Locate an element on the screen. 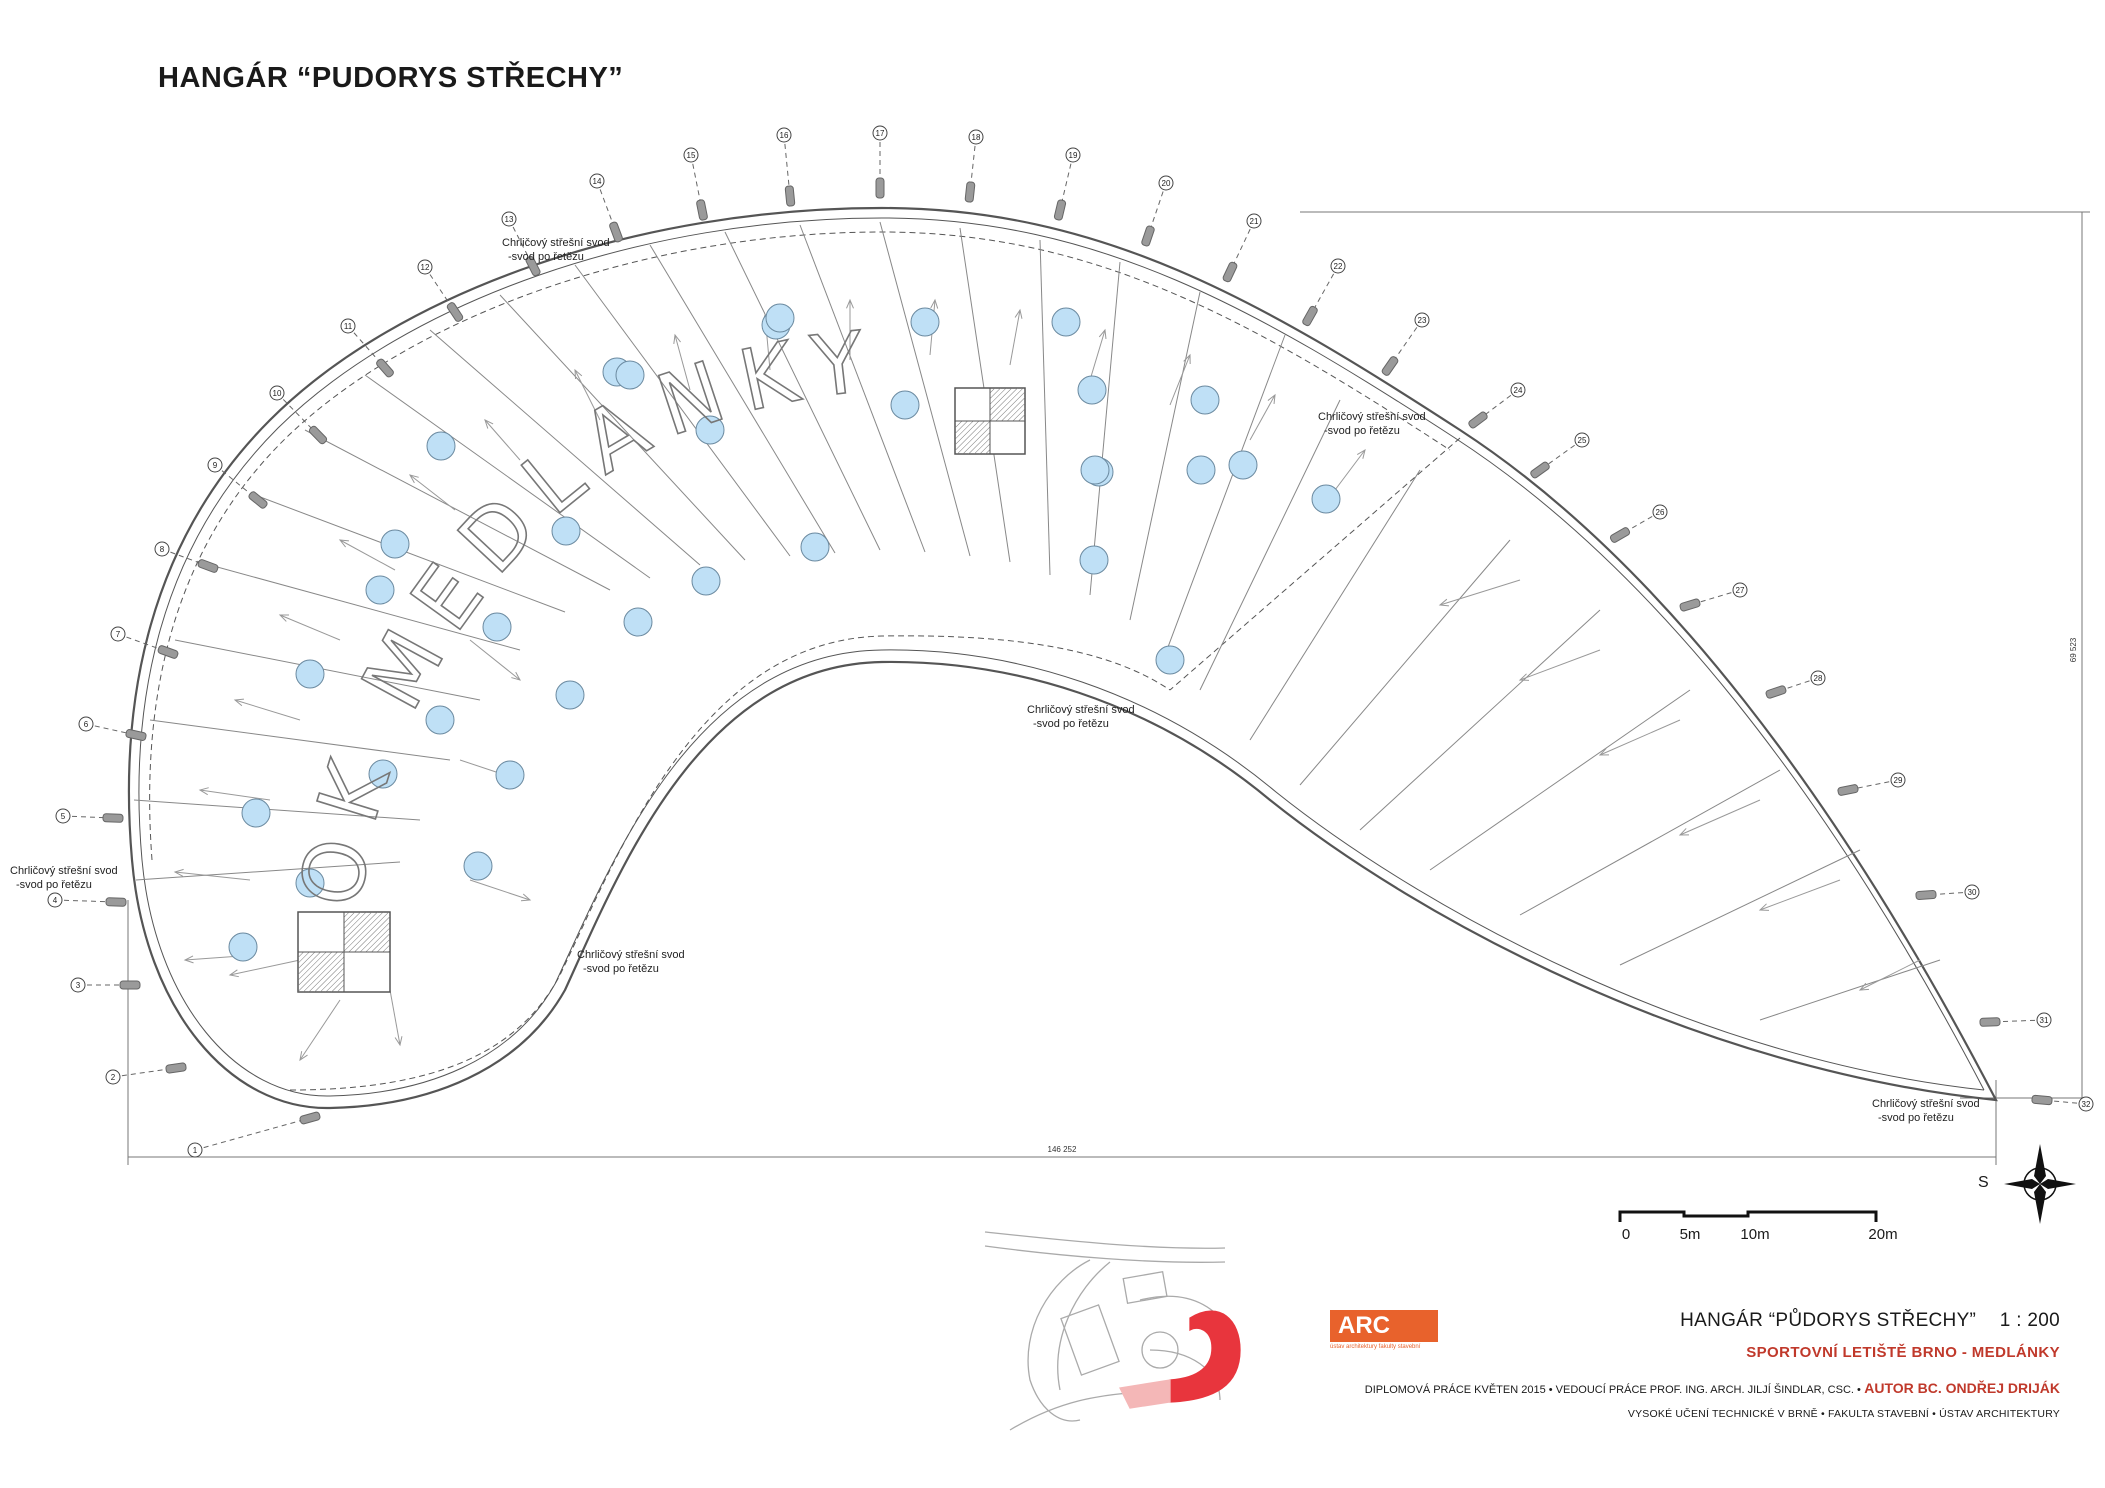  svg-text: 17 is located at coordinates (880, 133).